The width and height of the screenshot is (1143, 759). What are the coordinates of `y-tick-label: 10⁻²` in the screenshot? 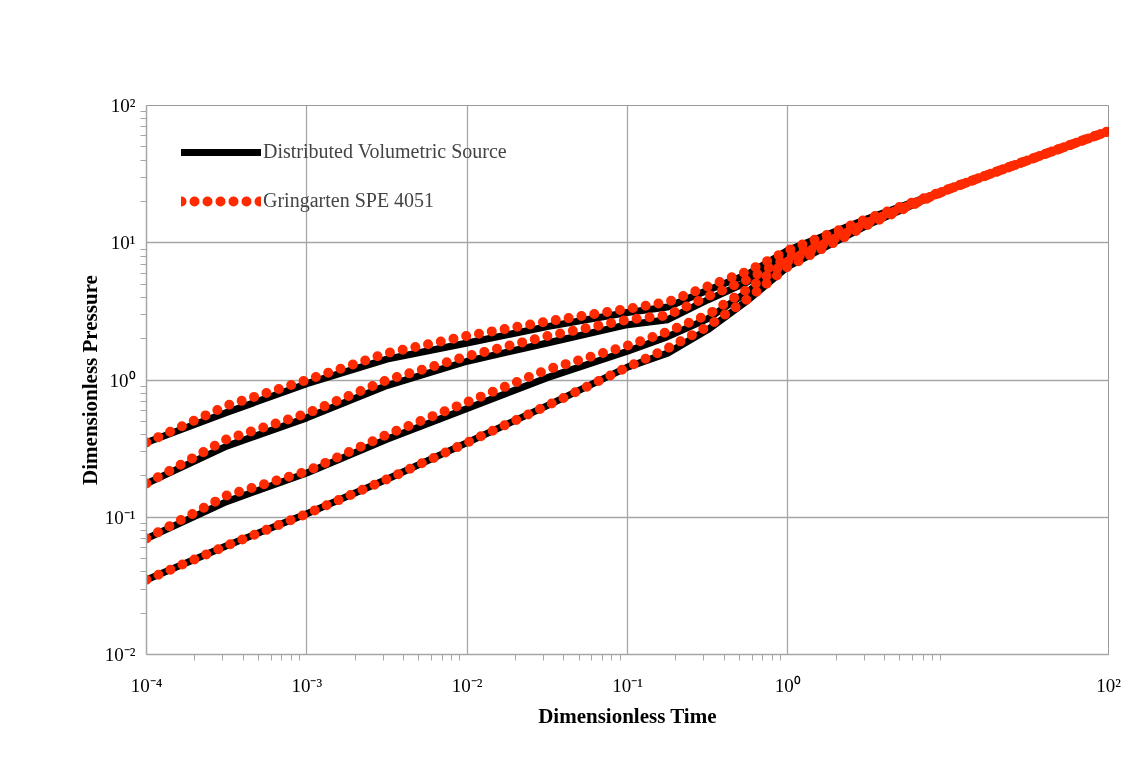 It's located at (120, 654).